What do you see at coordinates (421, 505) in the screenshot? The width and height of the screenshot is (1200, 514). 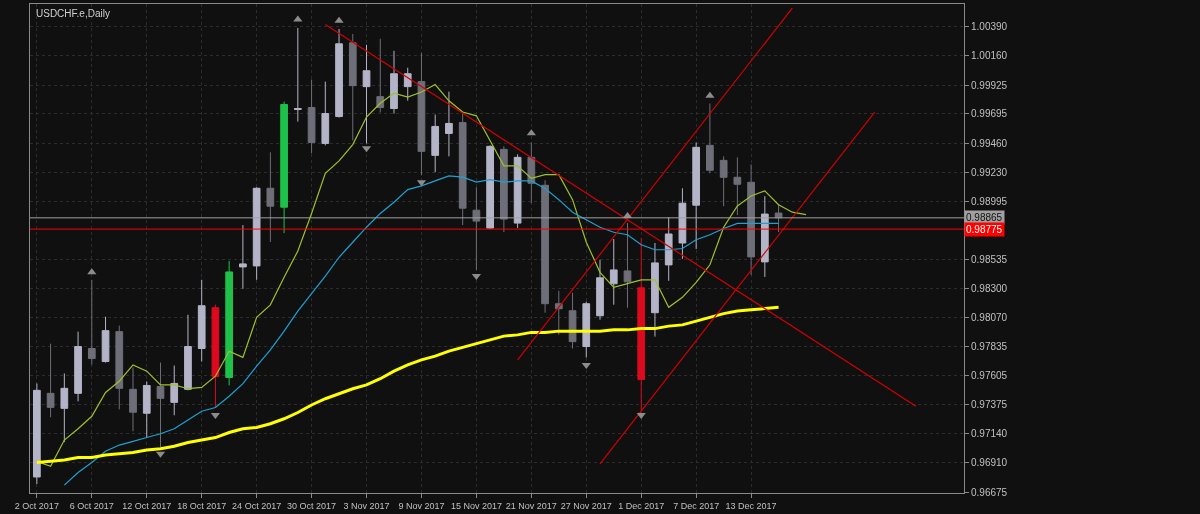 I see `x-tick-label: 9 Nov 2017` at bounding box center [421, 505].